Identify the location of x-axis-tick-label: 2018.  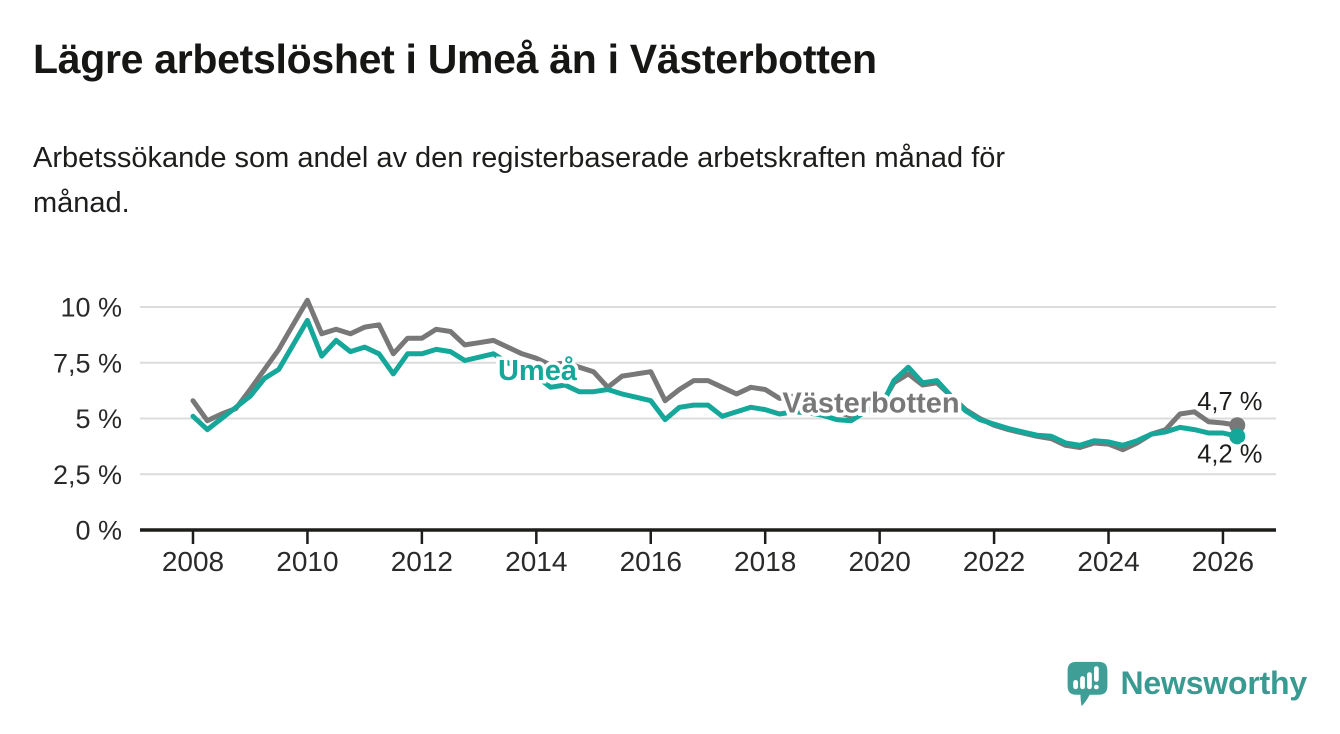
(765, 561).